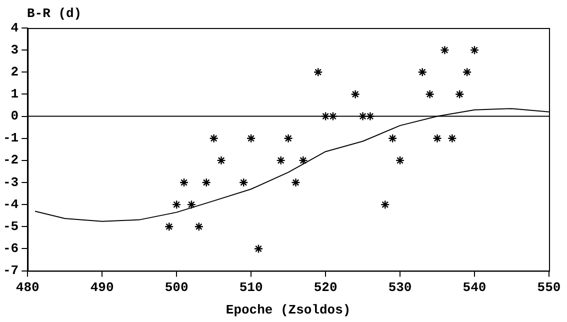 This screenshot has height=322, width=567. I want to click on y-tick-label: -4, so click(10, 204).